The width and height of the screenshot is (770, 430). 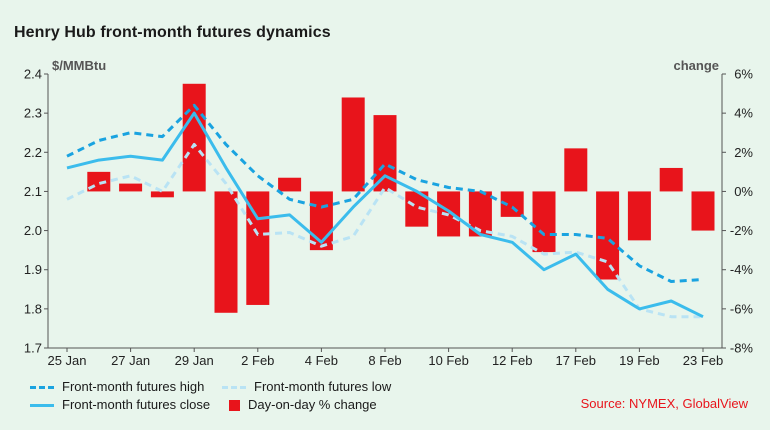 What do you see at coordinates (234, 387) in the screenshot?
I see `legend-swatch-low` at bounding box center [234, 387].